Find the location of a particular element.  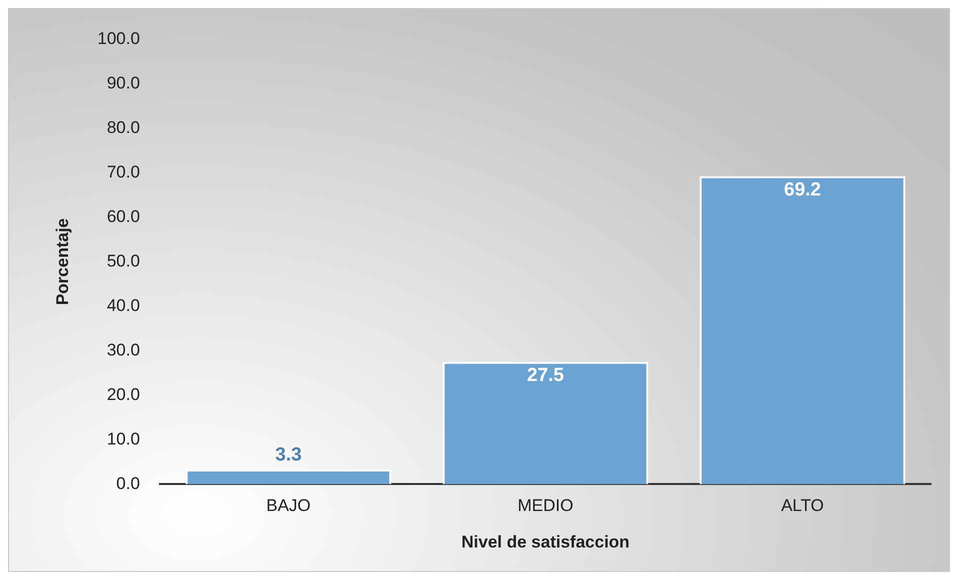

data-label: 3.3 is located at coordinates (288, 455).